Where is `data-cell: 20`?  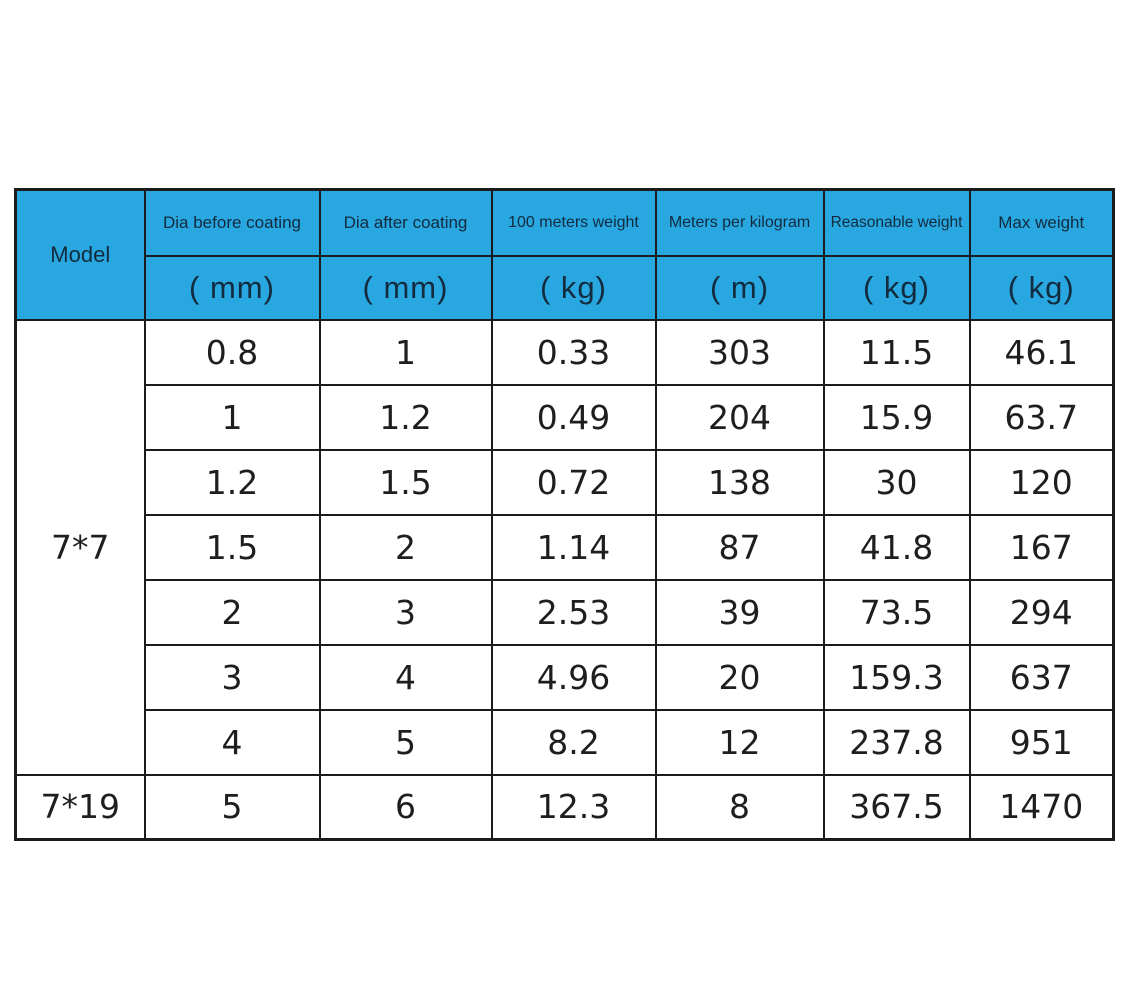
data-cell: 20 is located at coordinates (739, 677).